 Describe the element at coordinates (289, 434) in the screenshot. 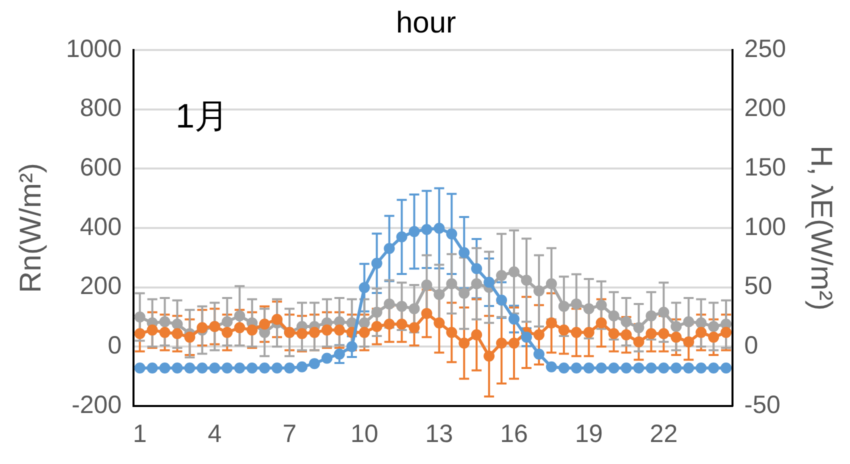

I see `x-tick-label: 7` at that location.